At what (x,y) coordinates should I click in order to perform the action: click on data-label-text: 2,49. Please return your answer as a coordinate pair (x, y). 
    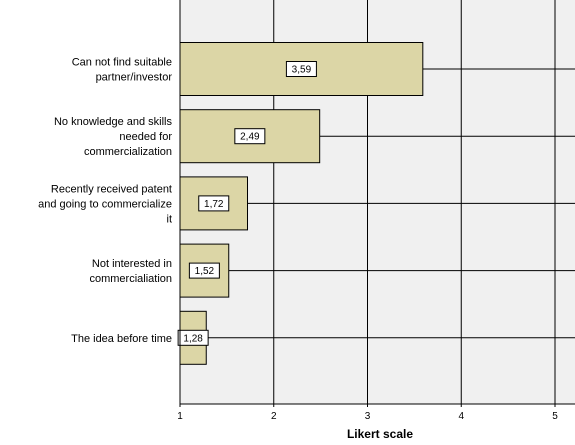
    Looking at the image, I should click on (250, 137).